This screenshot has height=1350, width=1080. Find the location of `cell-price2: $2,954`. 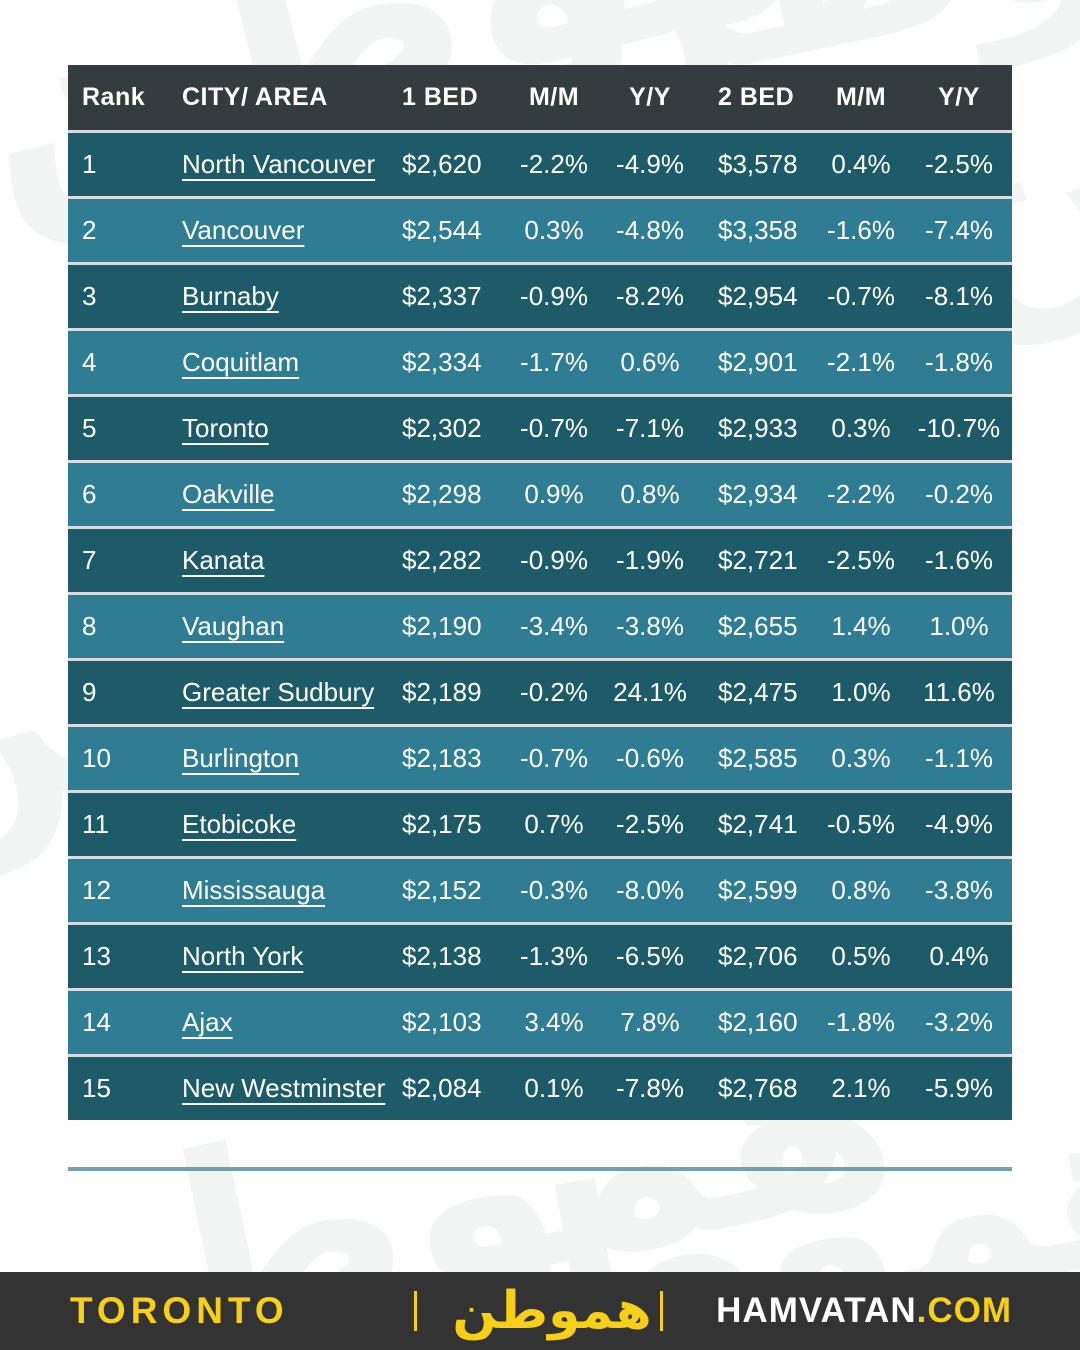

cell-price2: $2,954 is located at coordinates (759, 295).